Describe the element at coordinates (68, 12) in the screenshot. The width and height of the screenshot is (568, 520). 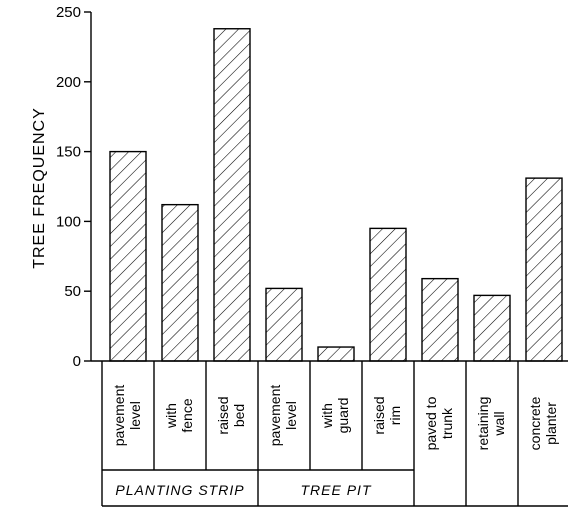
I see `y-tick-label: 250` at that location.